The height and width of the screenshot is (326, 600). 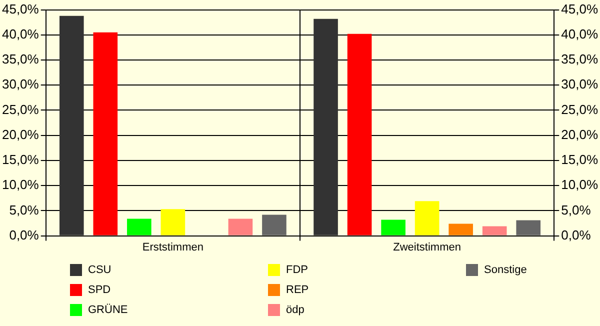 I want to click on y-tick-label: 35,0%, so click(x=21, y=59).